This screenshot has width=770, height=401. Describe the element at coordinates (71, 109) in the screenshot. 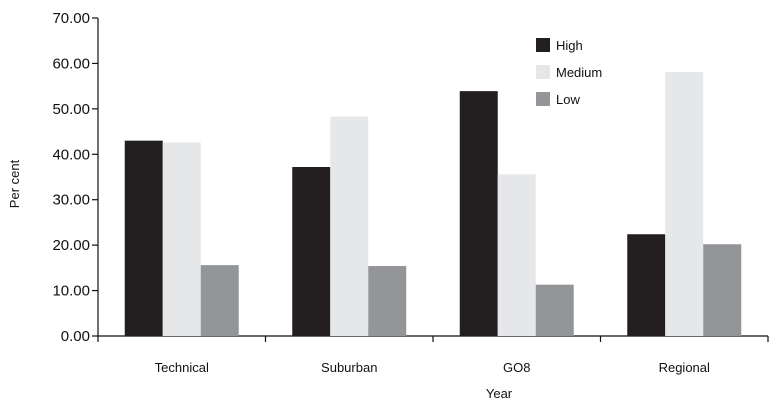

I see `y-tick-label: 50.00` at that location.